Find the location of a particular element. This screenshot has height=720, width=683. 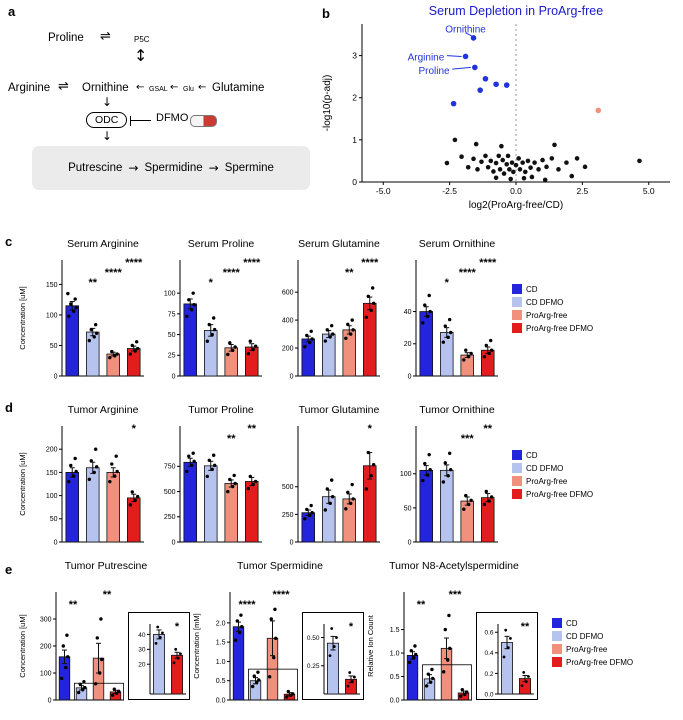

node-glutamine: Glutamine is located at coordinates (238, 88).